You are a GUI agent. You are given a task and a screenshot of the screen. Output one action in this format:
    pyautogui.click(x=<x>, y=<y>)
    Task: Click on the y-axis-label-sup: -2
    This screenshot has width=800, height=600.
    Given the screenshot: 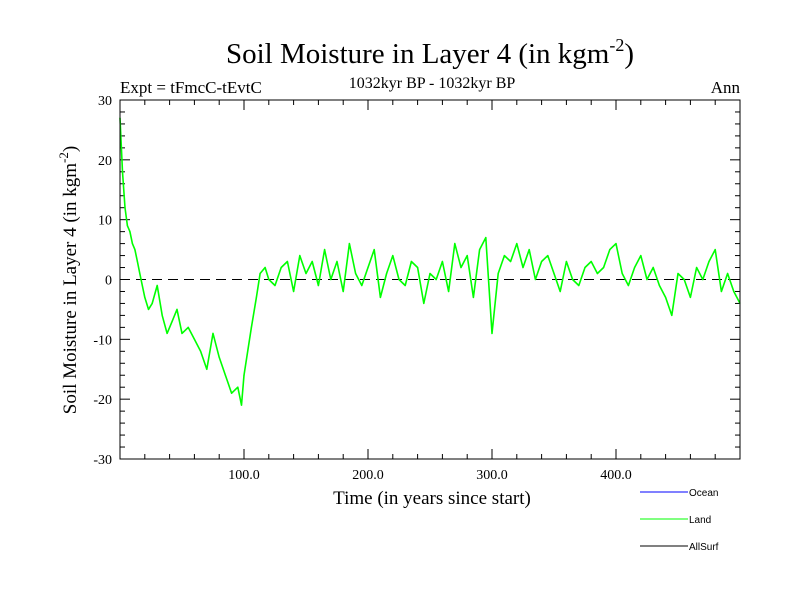 What is the action you would take?
    pyautogui.click(x=63, y=157)
    